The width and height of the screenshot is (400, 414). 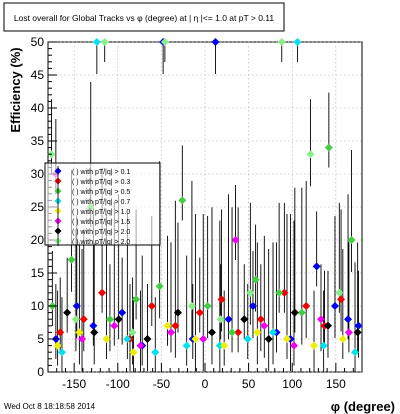 What do you see at coordinates (101, 212) in the screenshot?
I see `legend-label: ( ) with pT/|q| > 1.0` at bounding box center [101, 212].